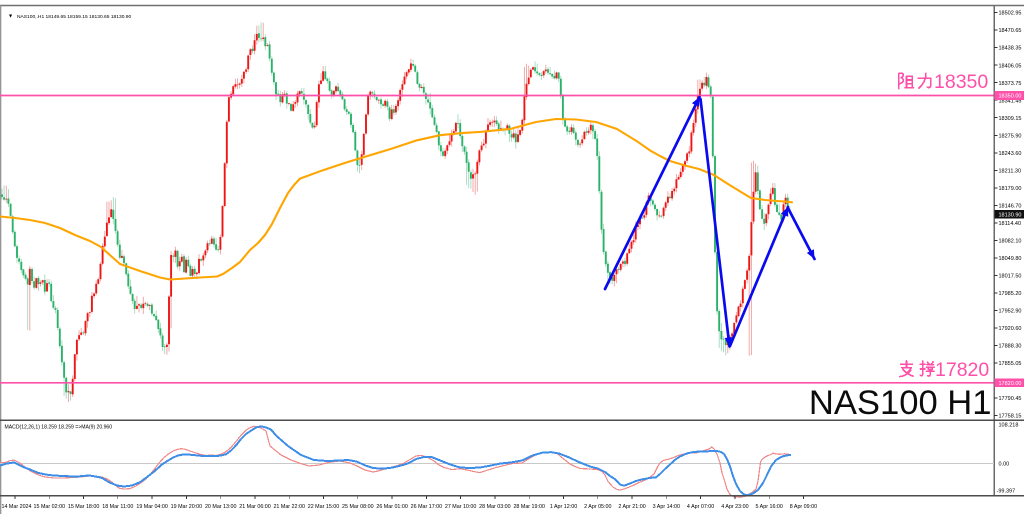 The image size is (1024, 514). I want to click on svg-text: 22 Mar 15:00, so click(324, 507).